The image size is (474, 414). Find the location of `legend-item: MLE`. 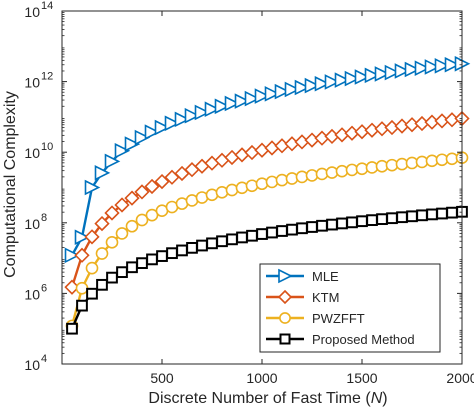

legend-item: MLE is located at coordinates (302, 276).